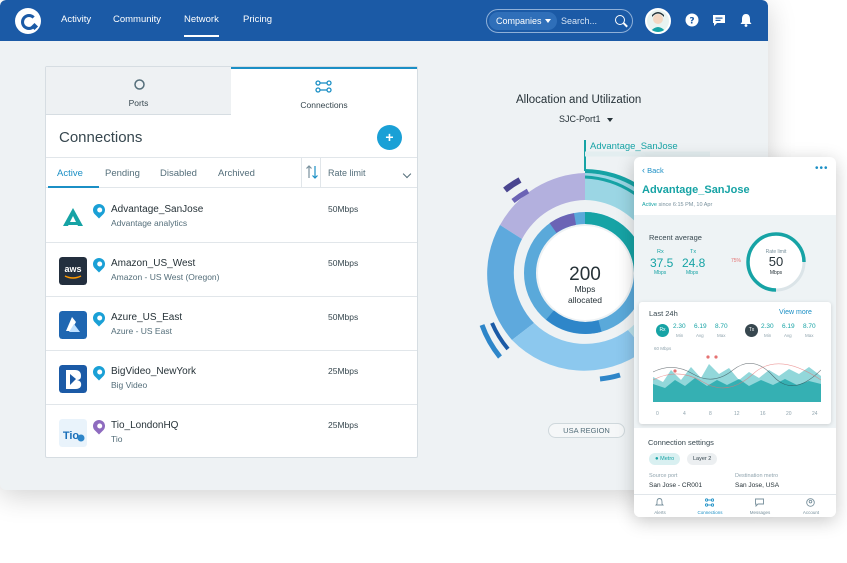 Image resolution: width=847 pixels, height=563 pixels. I want to click on highlight-arc, so click(632, 201).